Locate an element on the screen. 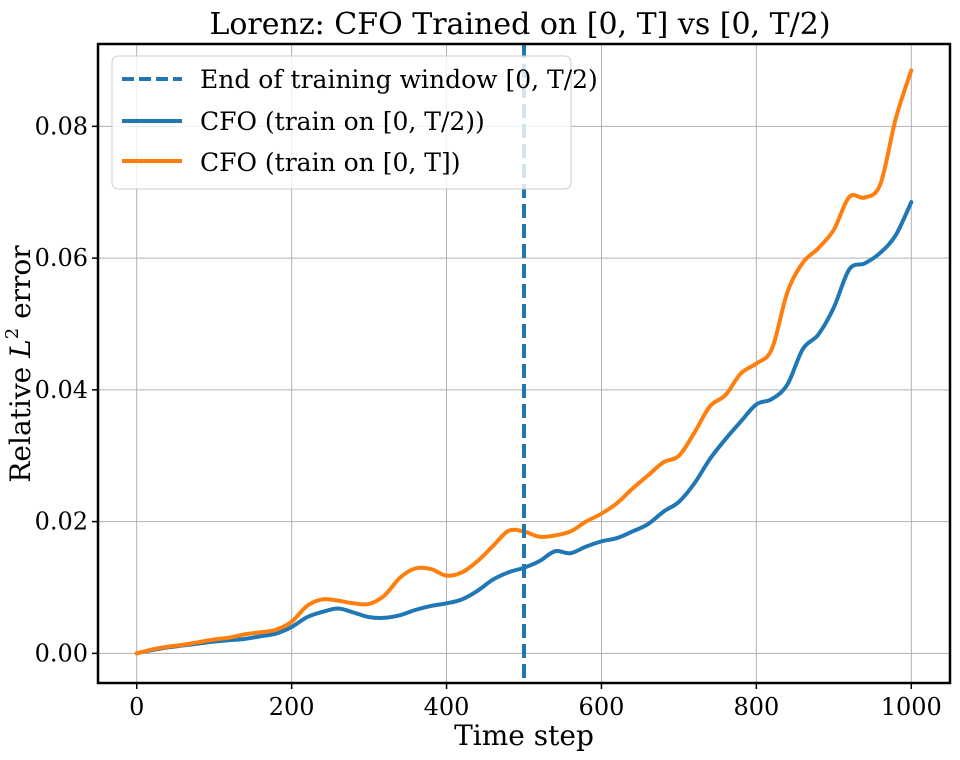  legend-label-series-2: CFO (train on [0, T]) is located at coordinates (330, 162).